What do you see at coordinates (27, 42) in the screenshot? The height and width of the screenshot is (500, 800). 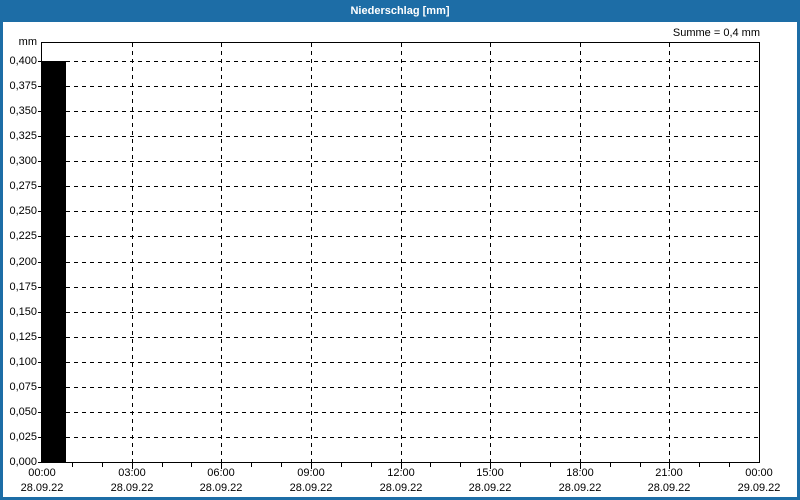 I see `y-axis-unit-label: mm` at bounding box center [27, 42].